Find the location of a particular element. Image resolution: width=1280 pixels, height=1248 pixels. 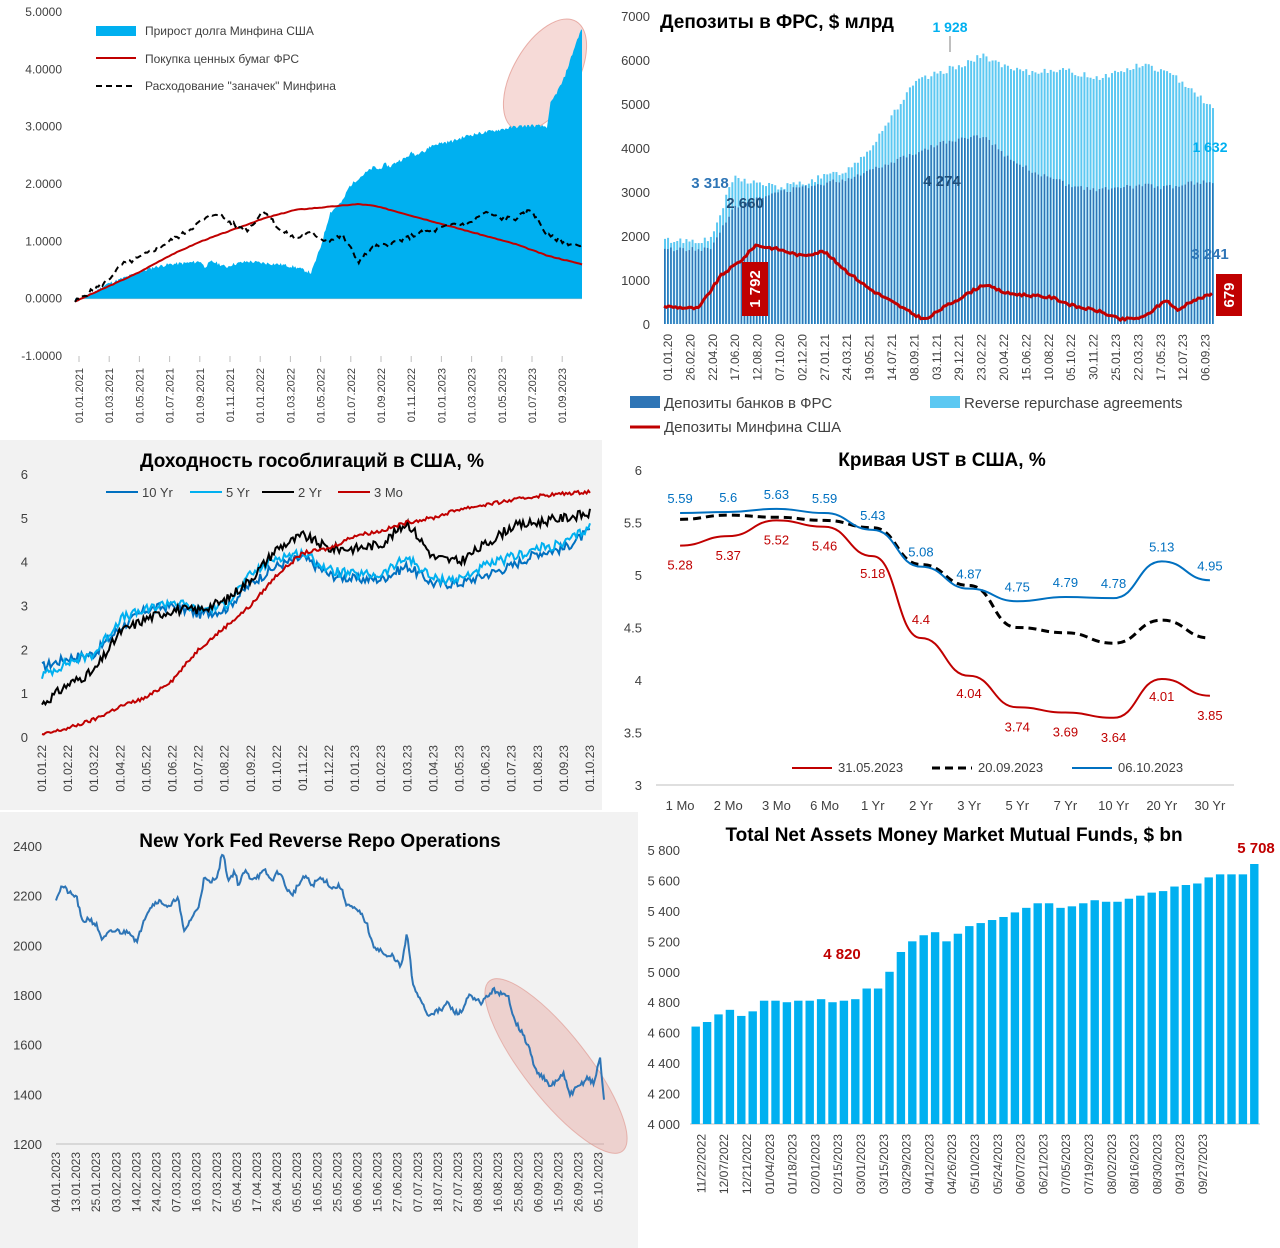

x-tick-label: 04/26/2023 is located at coordinates (952, 1164).